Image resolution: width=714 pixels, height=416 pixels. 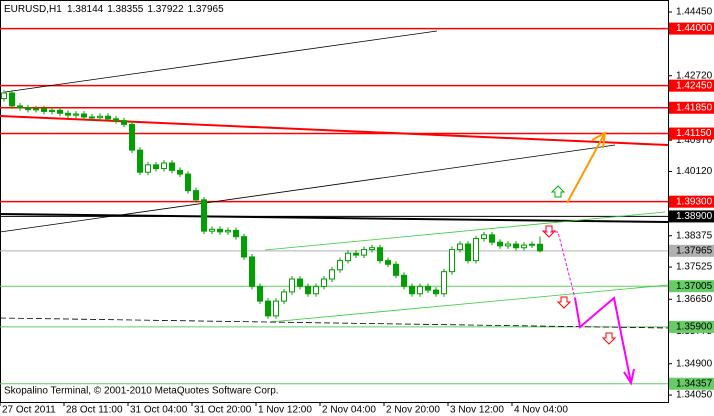 I want to click on x-tick-label: 4 Nov 04:00, so click(x=541, y=410).